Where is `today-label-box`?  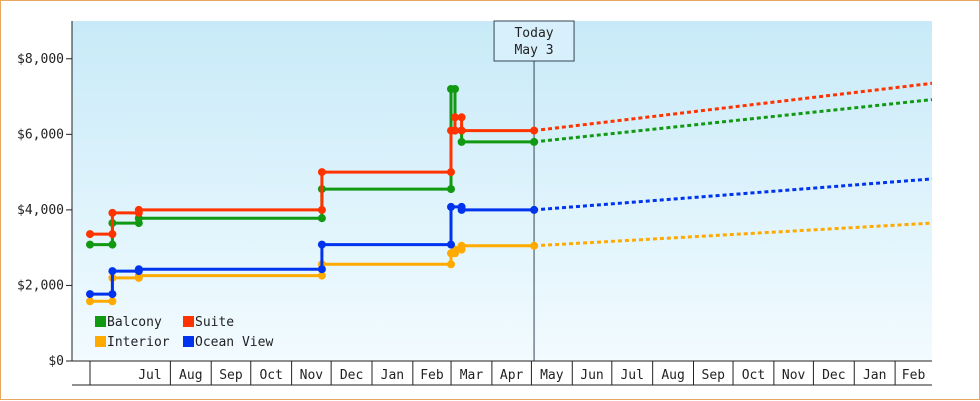 today-label-box is located at coordinates (534, 41).